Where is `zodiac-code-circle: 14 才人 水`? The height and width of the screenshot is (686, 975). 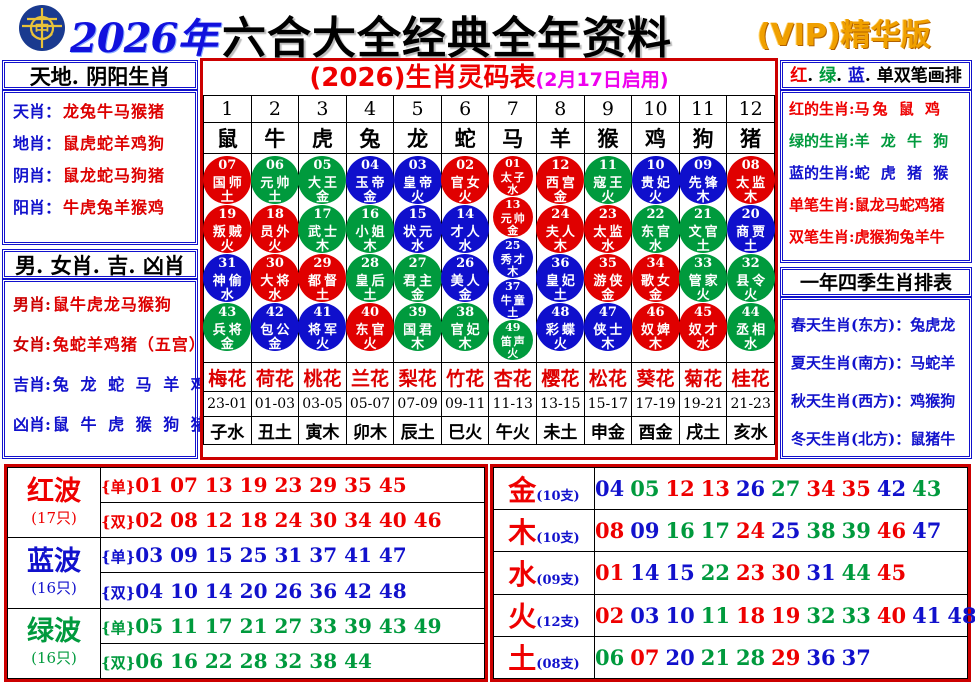
zodiac-code-circle: 14 才人 水 is located at coordinates (465, 229).